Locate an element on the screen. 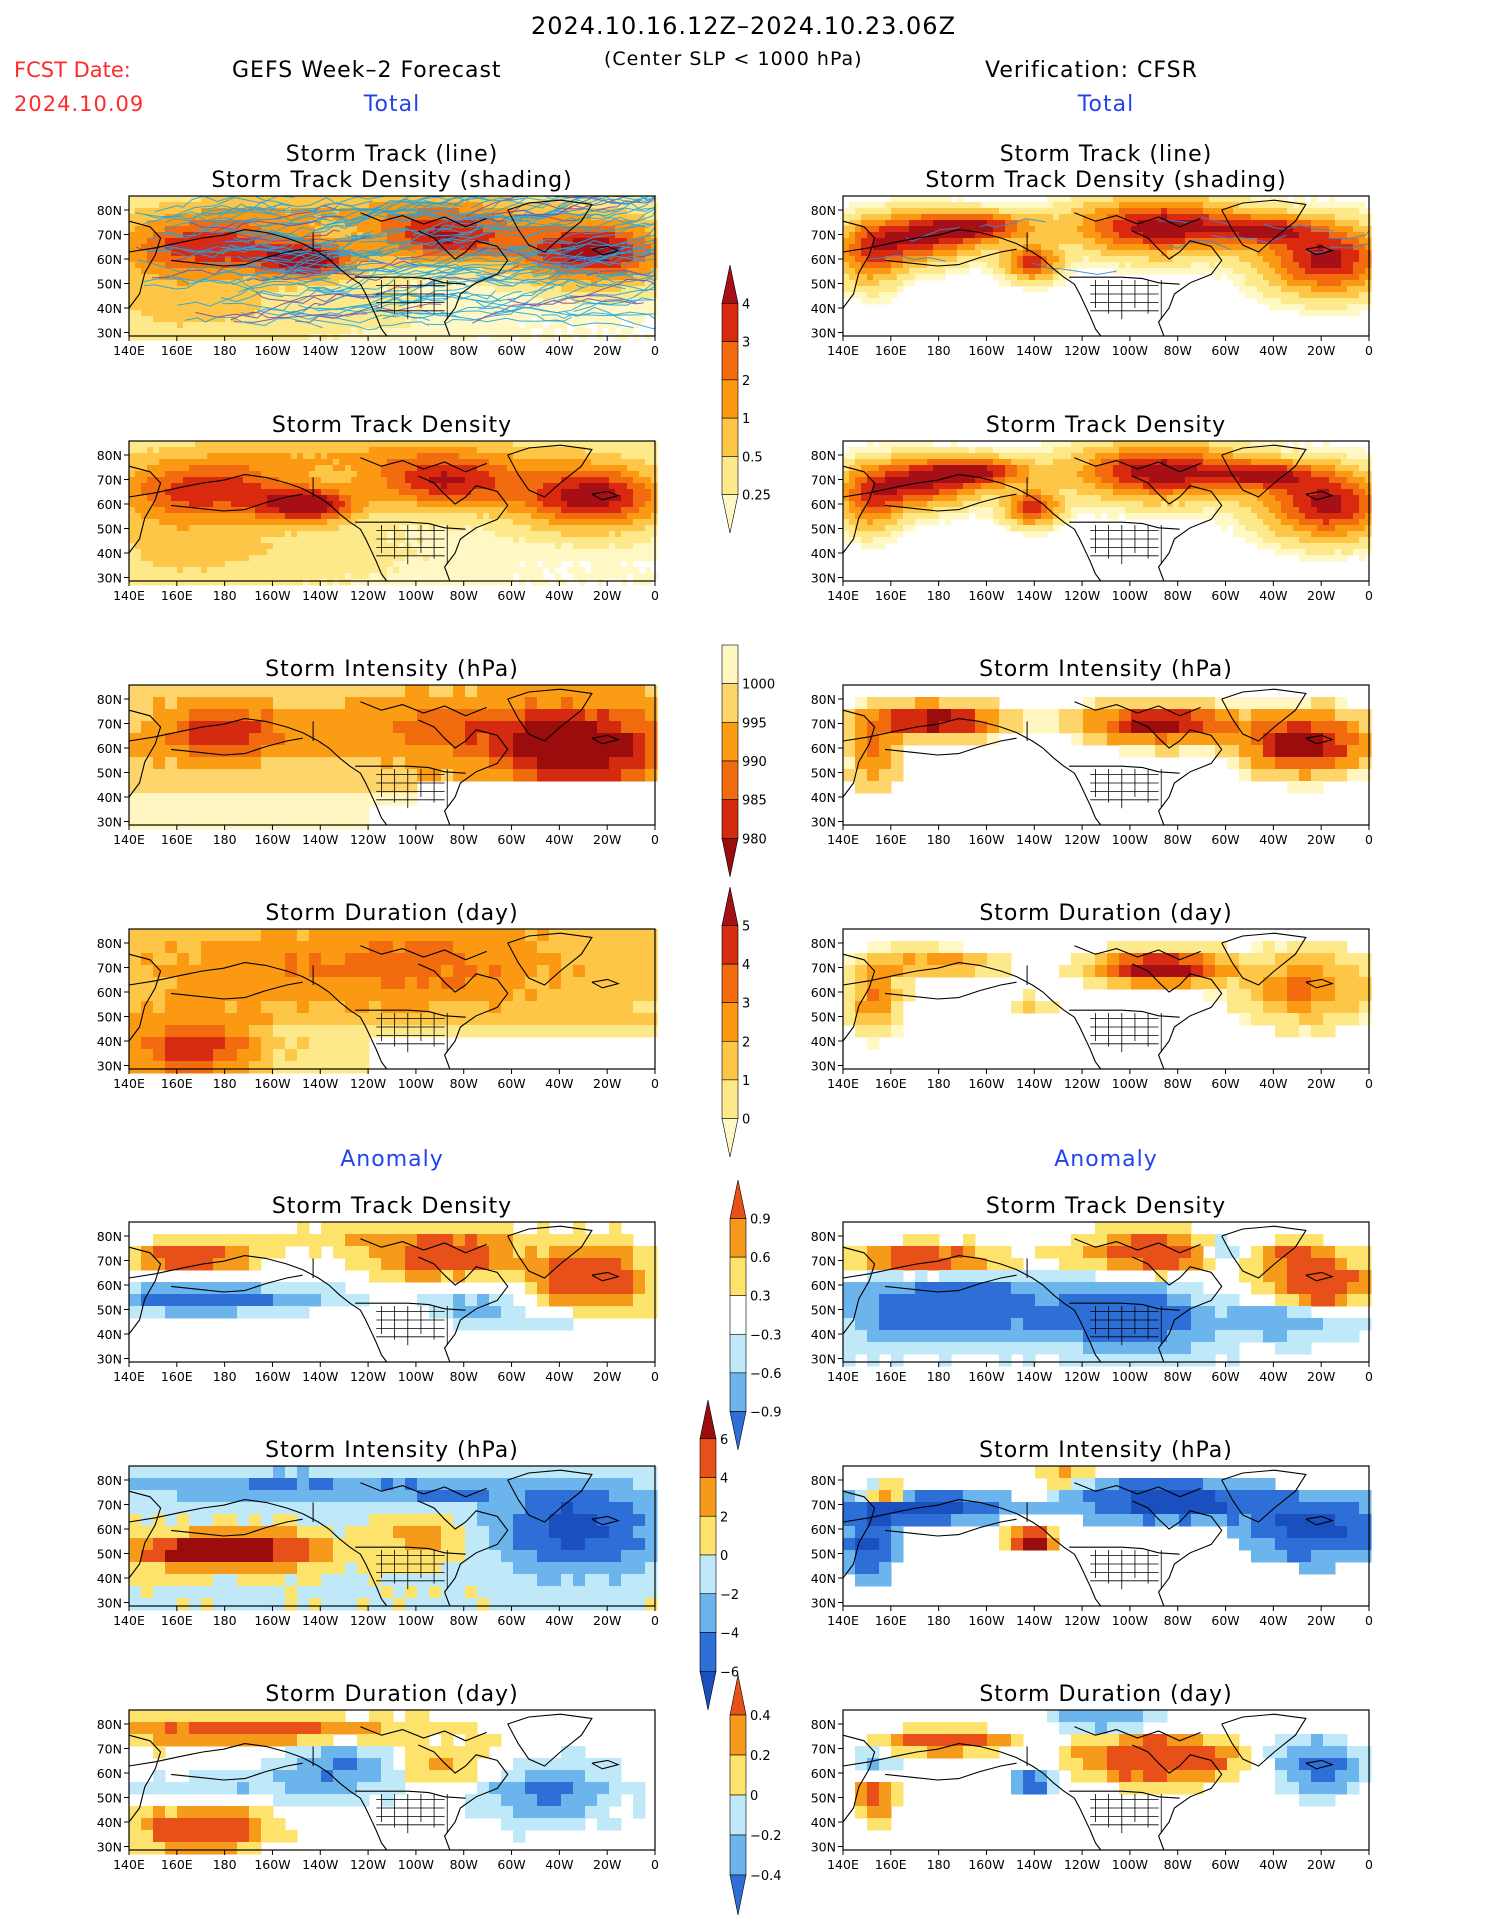 This screenshot has width=1487, height=1925. lon-tick-label: 120W is located at coordinates (1082, 350).